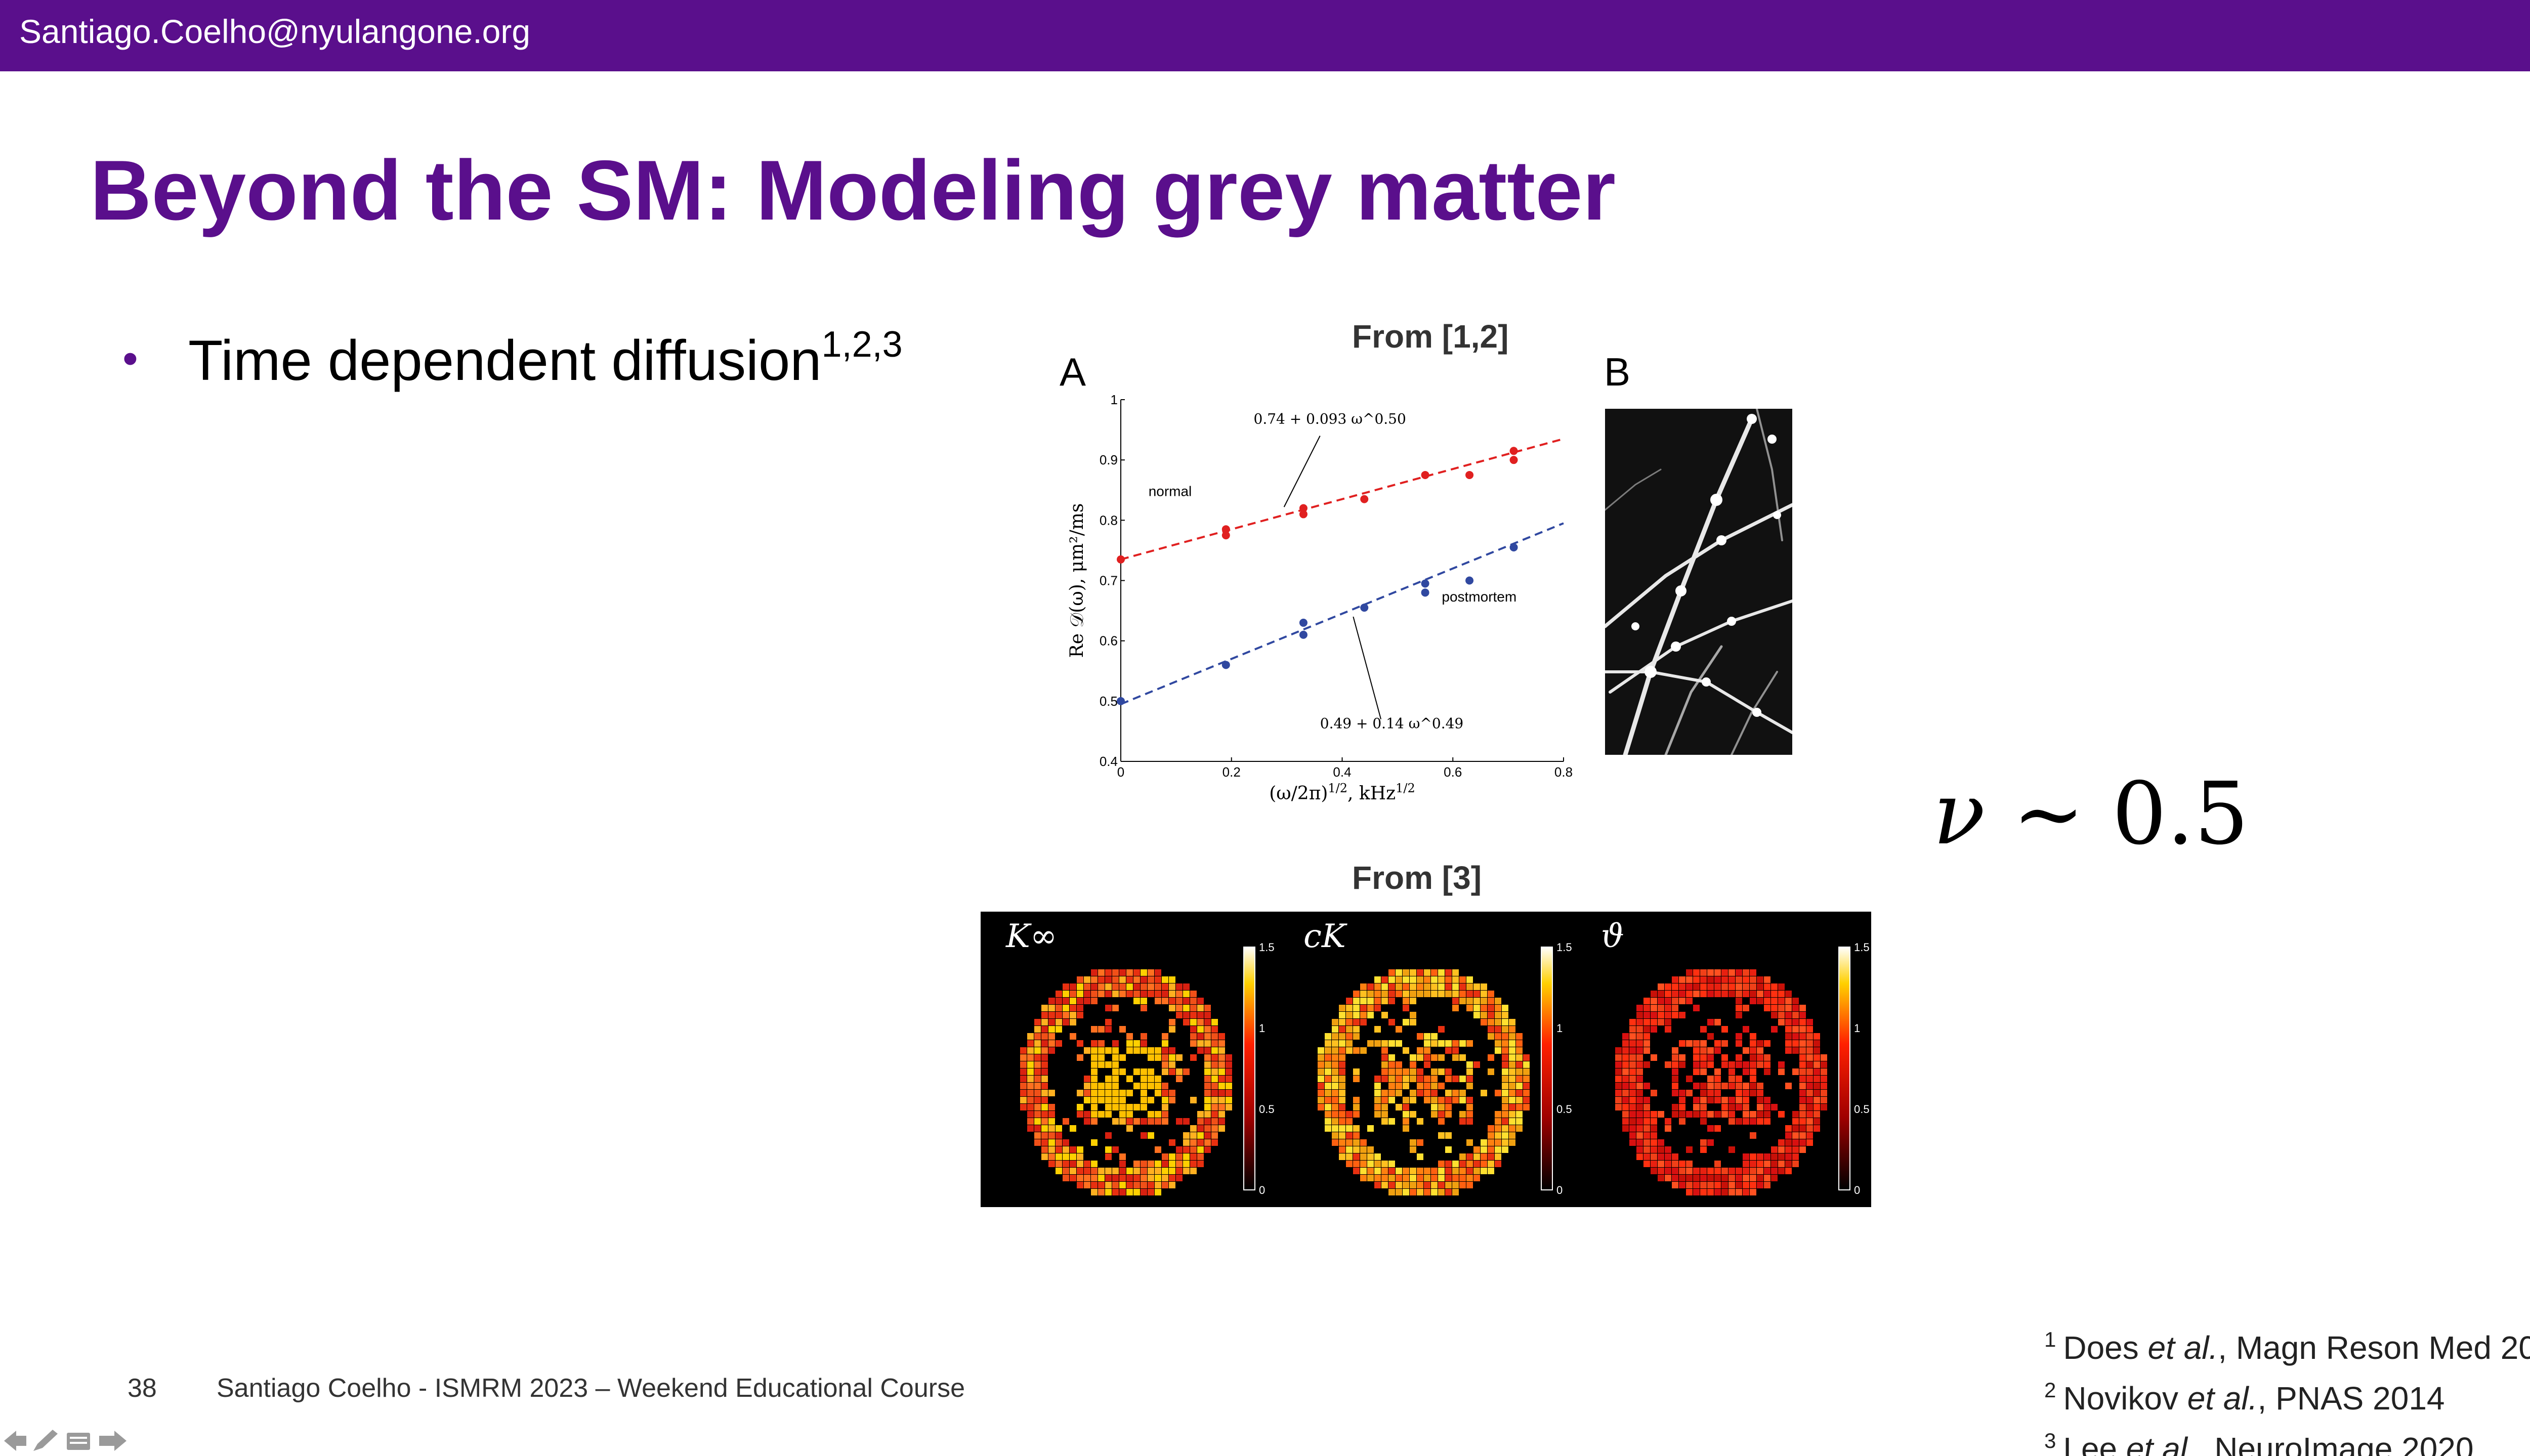 The height and width of the screenshot is (1456, 2530). I want to click on brain-map-2: cK 1.5 1 0.5 0, so click(1437, 1057).